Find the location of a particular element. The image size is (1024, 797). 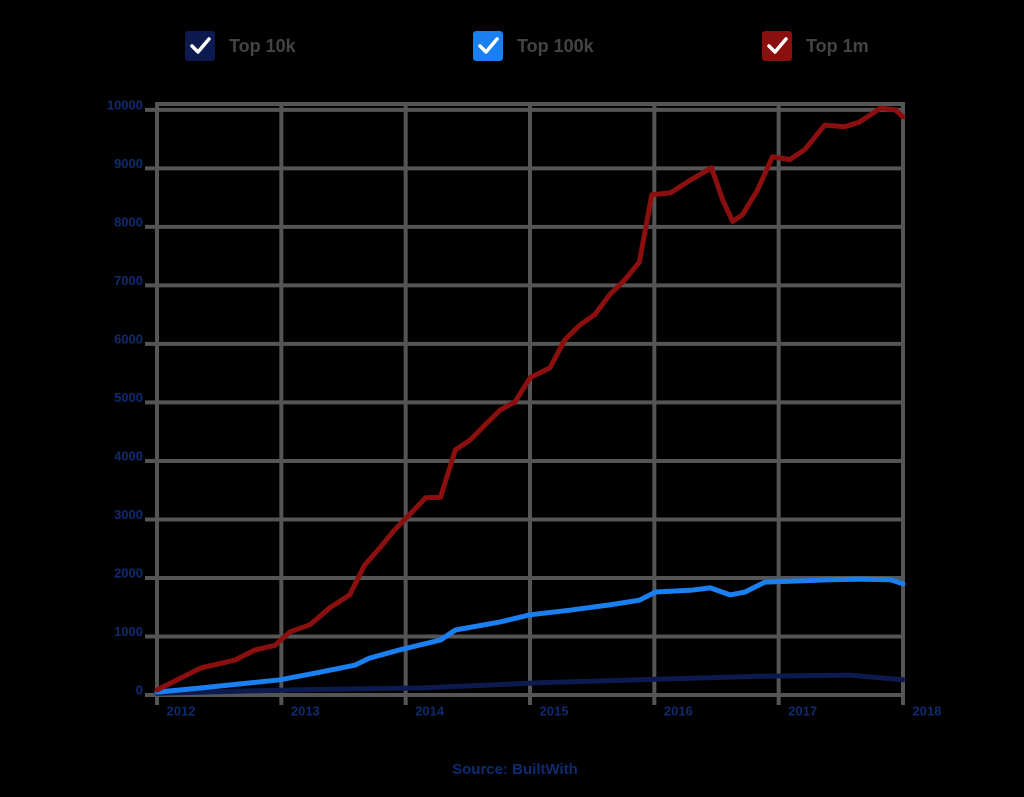

x-tick-label: 2013 is located at coordinates (305, 710).